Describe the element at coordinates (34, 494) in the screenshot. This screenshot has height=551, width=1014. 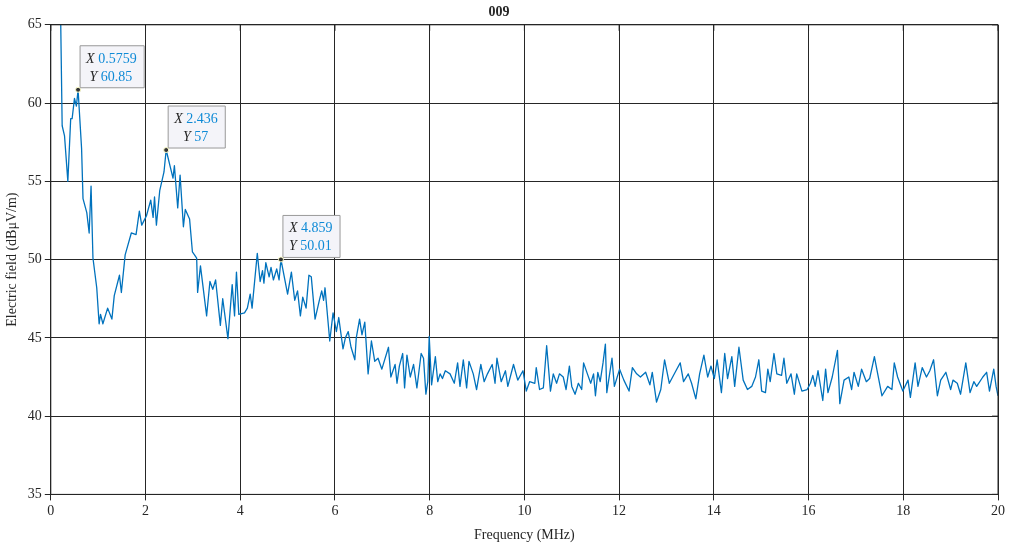
I see `y-tick-label: 35` at that location.